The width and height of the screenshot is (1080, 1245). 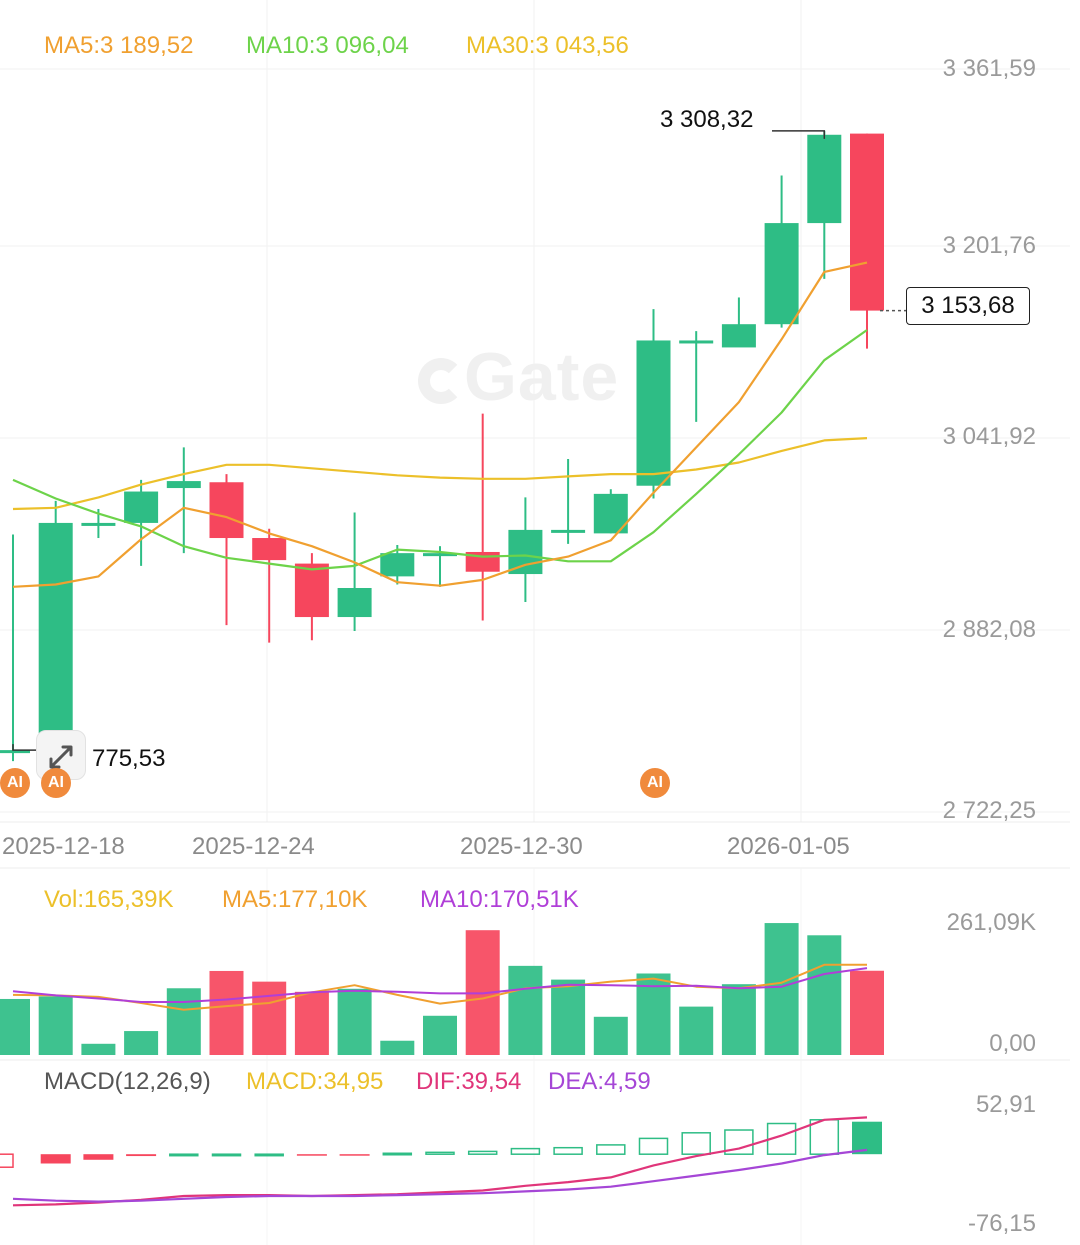 What do you see at coordinates (440, 985) in the screenshot?
I see `vol-ma10-line` at bounding box center [440, 985].